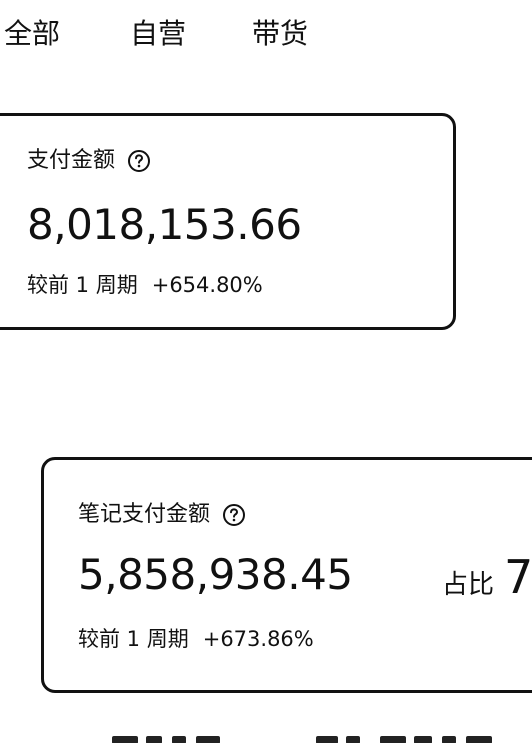  What do you see at coordinates (266, 735) in the screenshot?
I see `cut-off-content-row` at bounding box center [266, 735].